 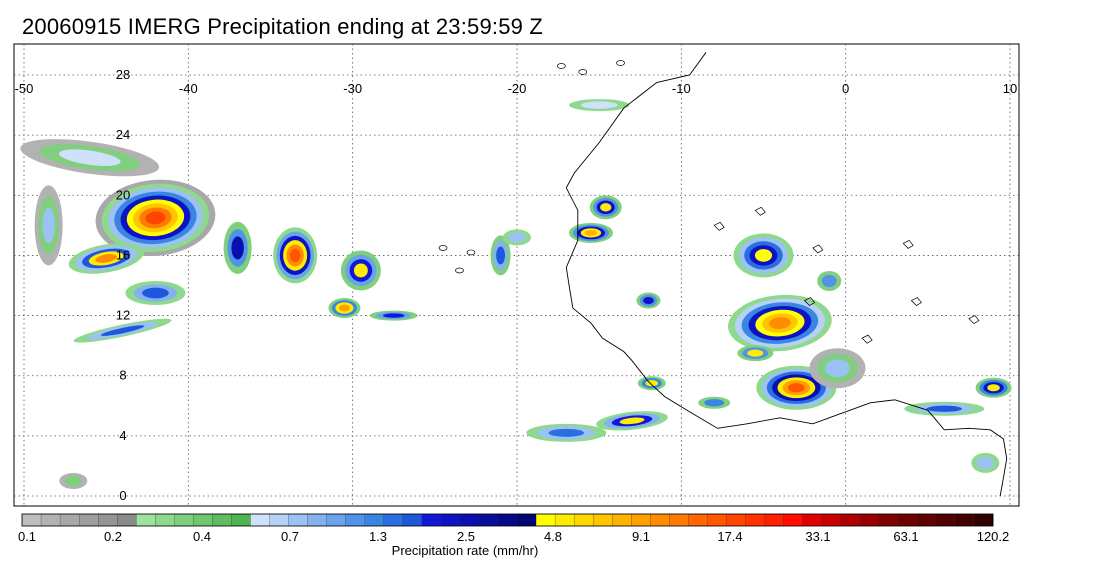 What do you see at coordinates (202, 536) in the screenshot?
I see `colorbar-tick-label: 0.4` at bounding box center [202, 536].